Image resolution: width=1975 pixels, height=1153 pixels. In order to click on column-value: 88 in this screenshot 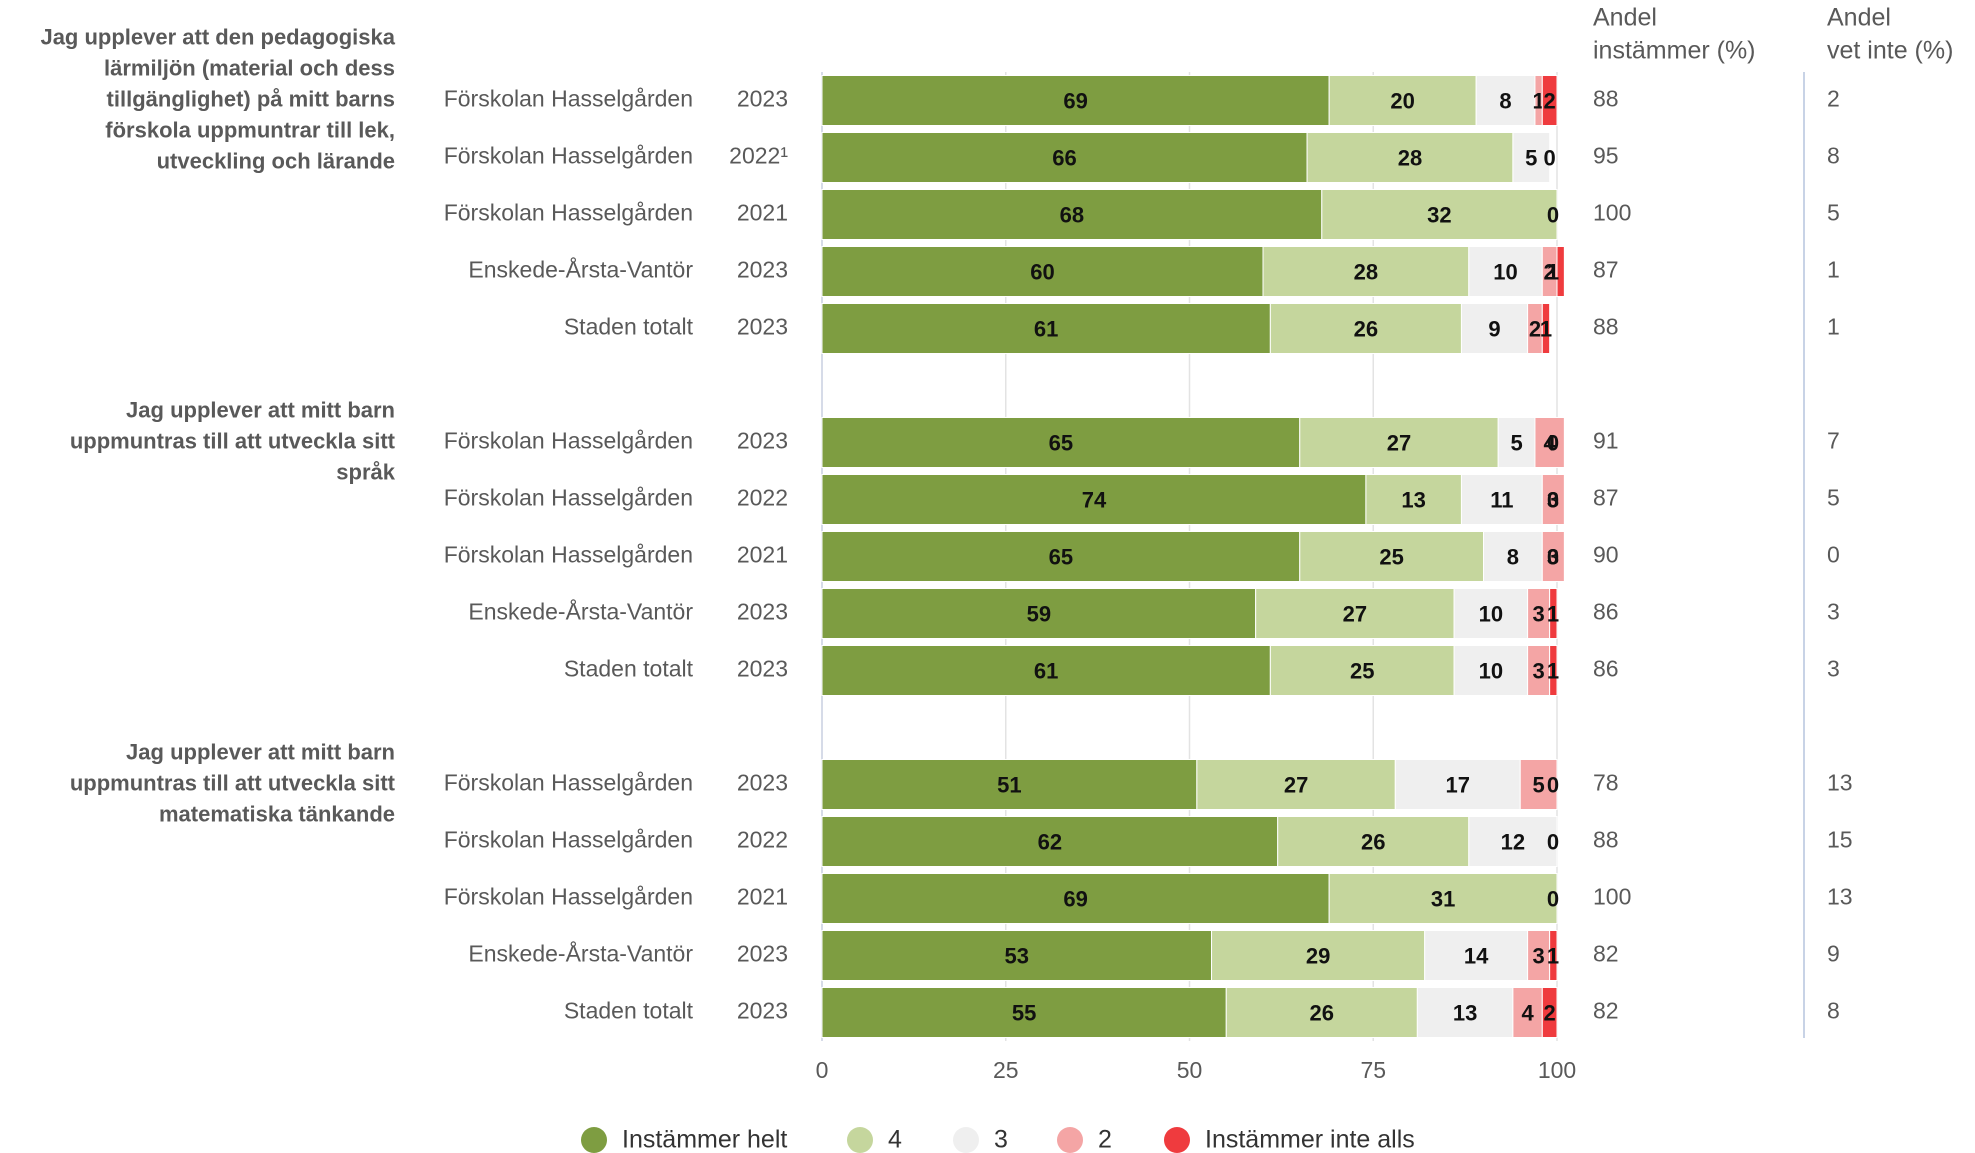, I will do `click(1606, 840)`.